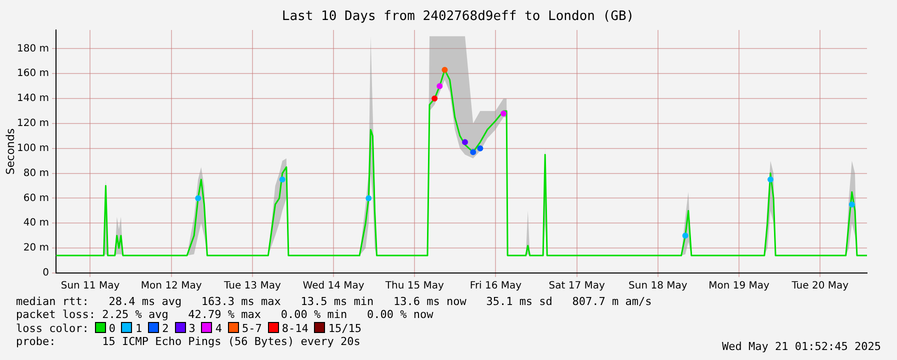 The image size is (897, 360). I want to click on chart-title: Last 10 Days from 2402768d9eff to London (GB), so click(458, 16).